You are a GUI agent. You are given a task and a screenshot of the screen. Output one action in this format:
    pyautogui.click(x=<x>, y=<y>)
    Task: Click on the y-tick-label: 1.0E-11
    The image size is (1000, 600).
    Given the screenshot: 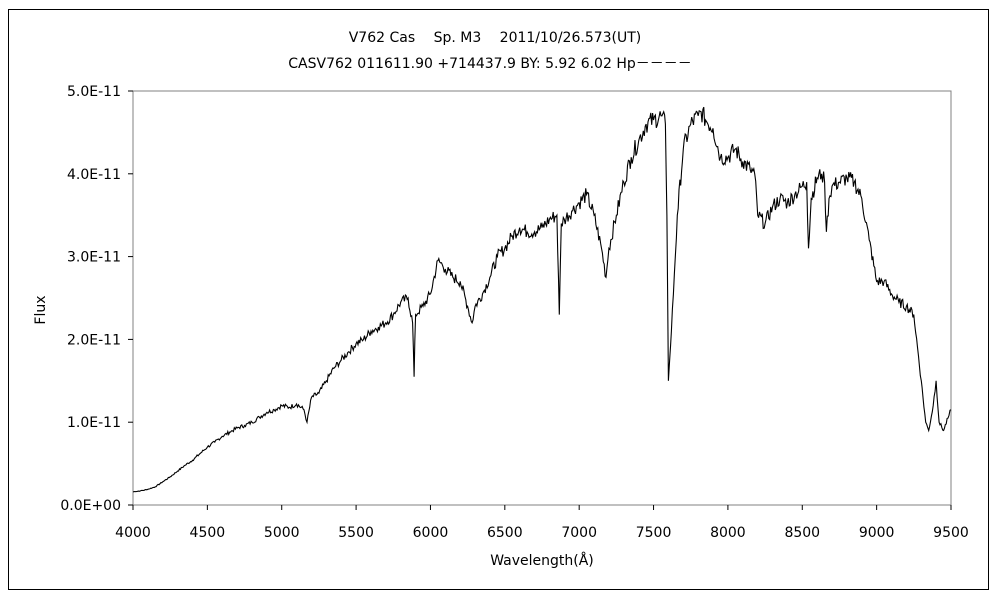 What is the action you would take?
    pyautogui.click(x=94, y=423)
    